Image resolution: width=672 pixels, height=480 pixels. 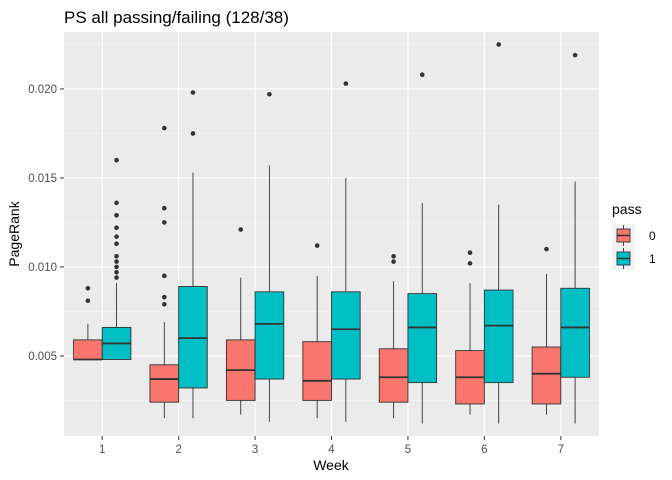 I want to click on legend: pass 01, so click(x=634, y=235).